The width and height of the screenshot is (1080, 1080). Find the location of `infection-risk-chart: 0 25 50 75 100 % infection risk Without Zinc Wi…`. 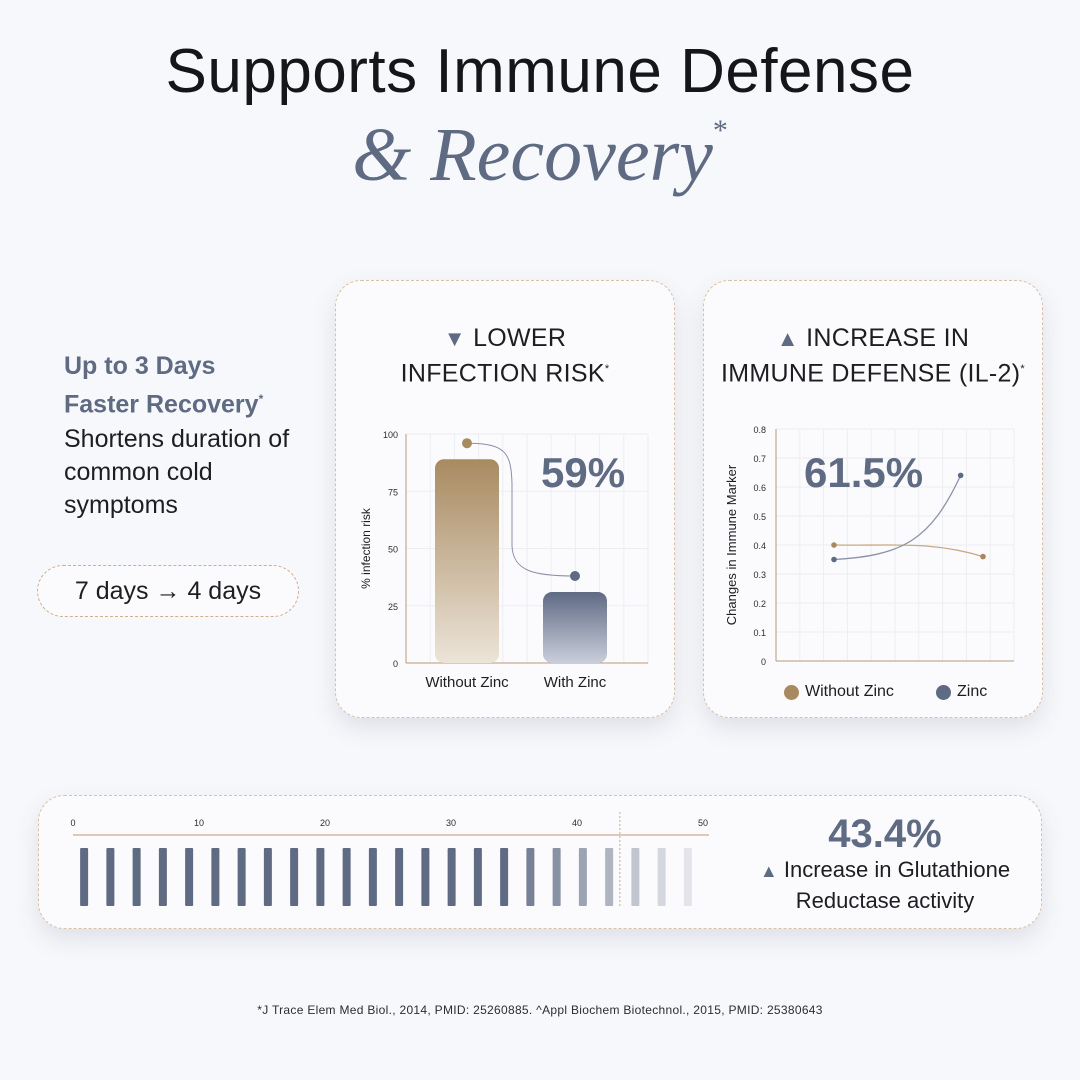

infection-risk-chart: 0 25 50 75 100 % infection risk Without Zinc Wi… is located at coordinates (504, 560).